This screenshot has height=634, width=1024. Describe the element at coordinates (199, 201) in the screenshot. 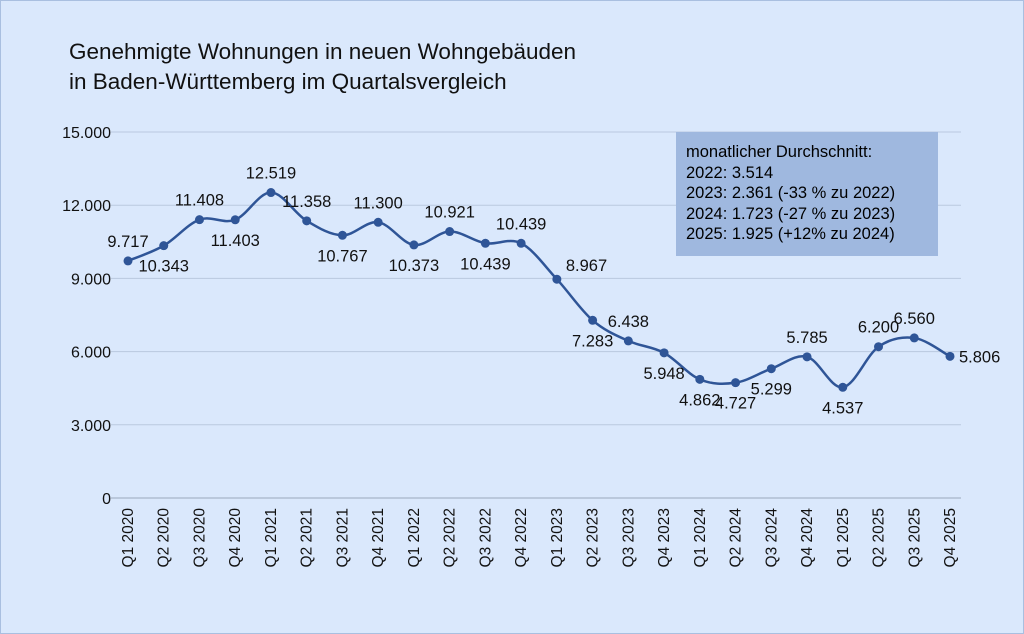

I see `data-label: 11.408` at that location.